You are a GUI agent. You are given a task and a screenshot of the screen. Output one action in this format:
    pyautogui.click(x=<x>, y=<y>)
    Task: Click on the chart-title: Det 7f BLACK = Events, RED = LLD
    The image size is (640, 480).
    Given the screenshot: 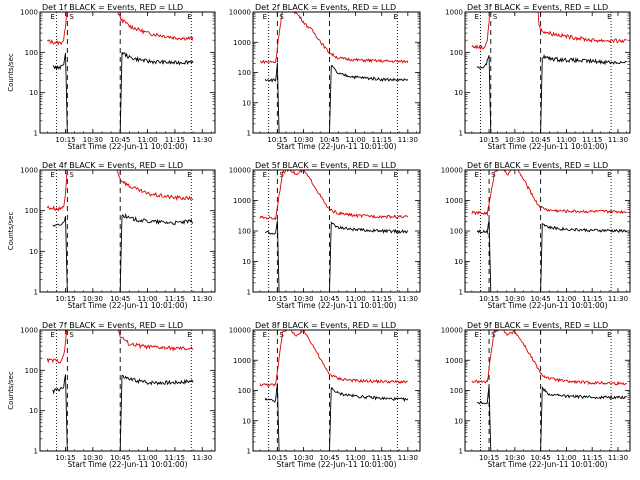 What is the action you would take?
    pyautogui.click(x=112, y=325)
    